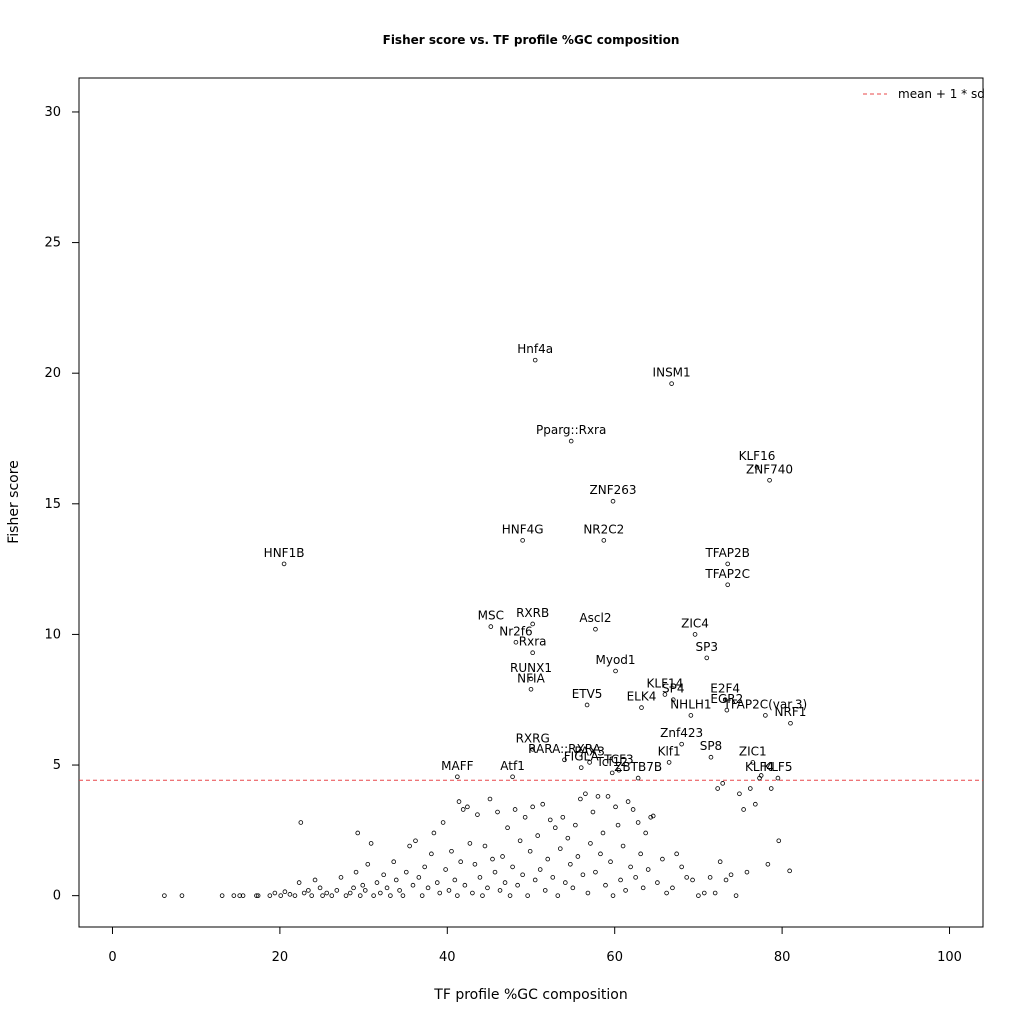 The height and width of the screenshot is (1024, 1024). I want to click on legend: mean + 1 * sd, so click(924, 94).